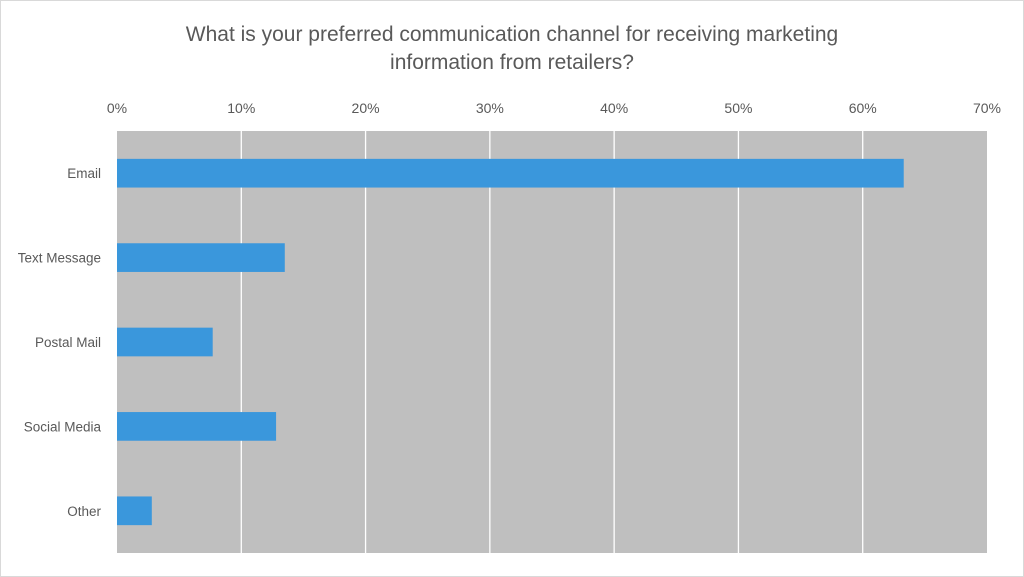  Describe the element at coordinates (59, 258) in the screenshot. I see `category-label-text-message: Text Message` at that location.